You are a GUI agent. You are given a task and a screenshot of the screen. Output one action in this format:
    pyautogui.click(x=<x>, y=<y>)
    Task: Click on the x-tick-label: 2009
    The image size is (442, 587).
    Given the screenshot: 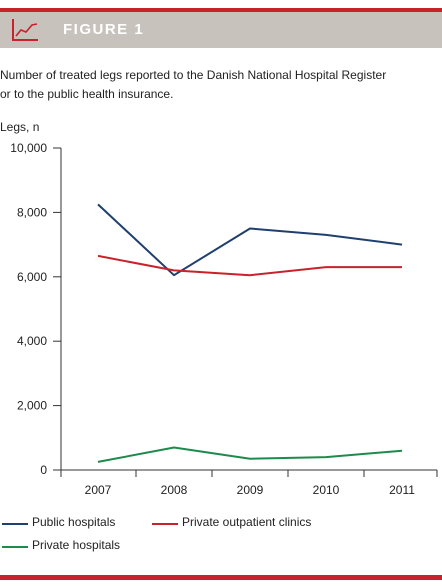 What is the action you would take?
    pyautogui.click(x=250, y=490)
    